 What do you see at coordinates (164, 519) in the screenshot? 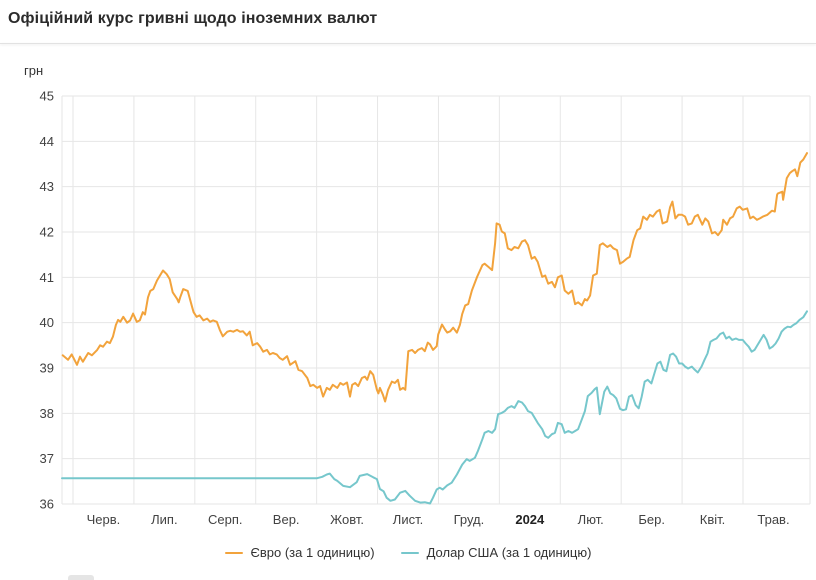
I see `x-axis-tick-label: Лип.` at bounding box center [164, 519].